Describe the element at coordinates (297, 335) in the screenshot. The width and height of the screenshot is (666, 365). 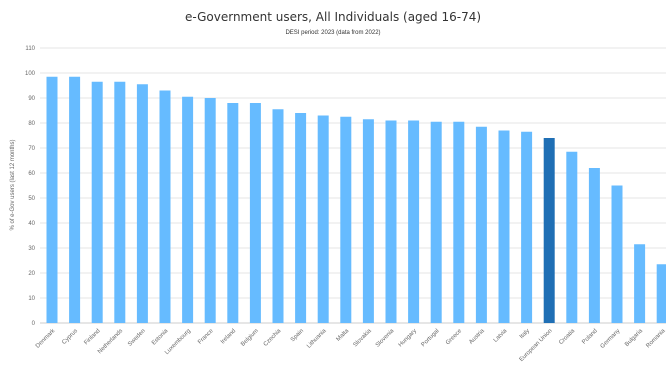
I see `x-tick-label: Spain` at that location.